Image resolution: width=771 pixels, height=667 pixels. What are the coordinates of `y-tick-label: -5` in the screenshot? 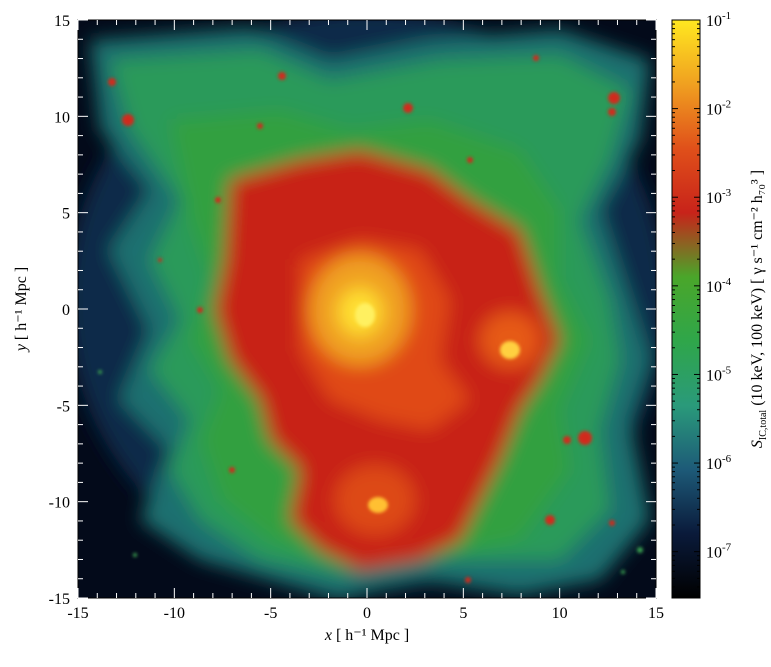 It's located at (63, 406).